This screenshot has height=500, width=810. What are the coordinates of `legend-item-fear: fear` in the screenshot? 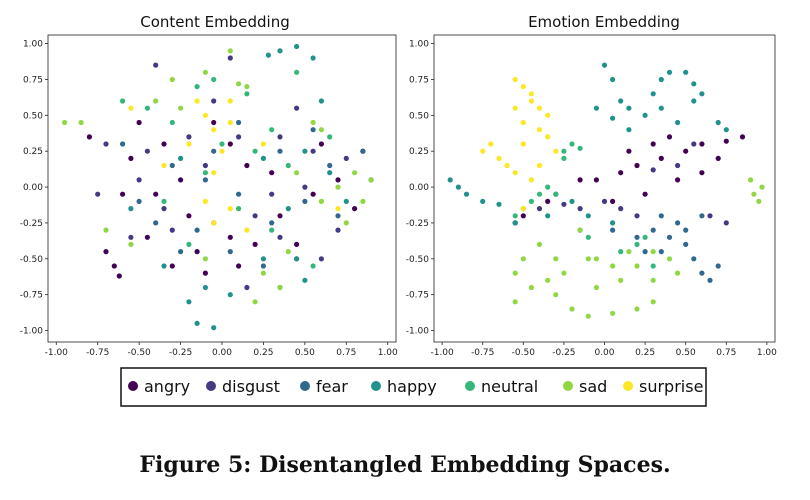 It's located at (324, 386).